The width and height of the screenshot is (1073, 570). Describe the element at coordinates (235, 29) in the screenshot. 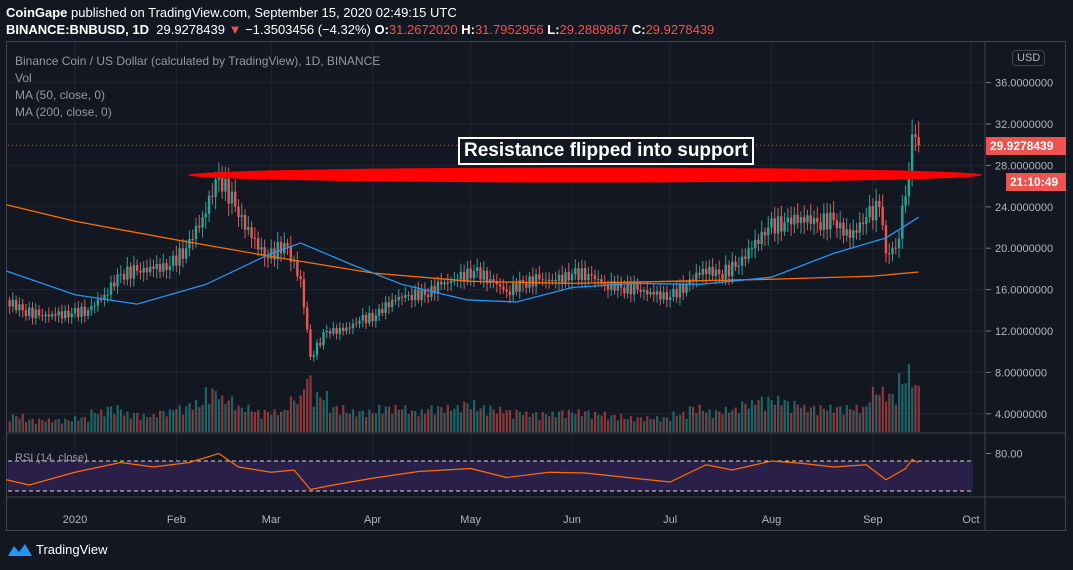

I see `down-arrow-icon: ▼` at that location.